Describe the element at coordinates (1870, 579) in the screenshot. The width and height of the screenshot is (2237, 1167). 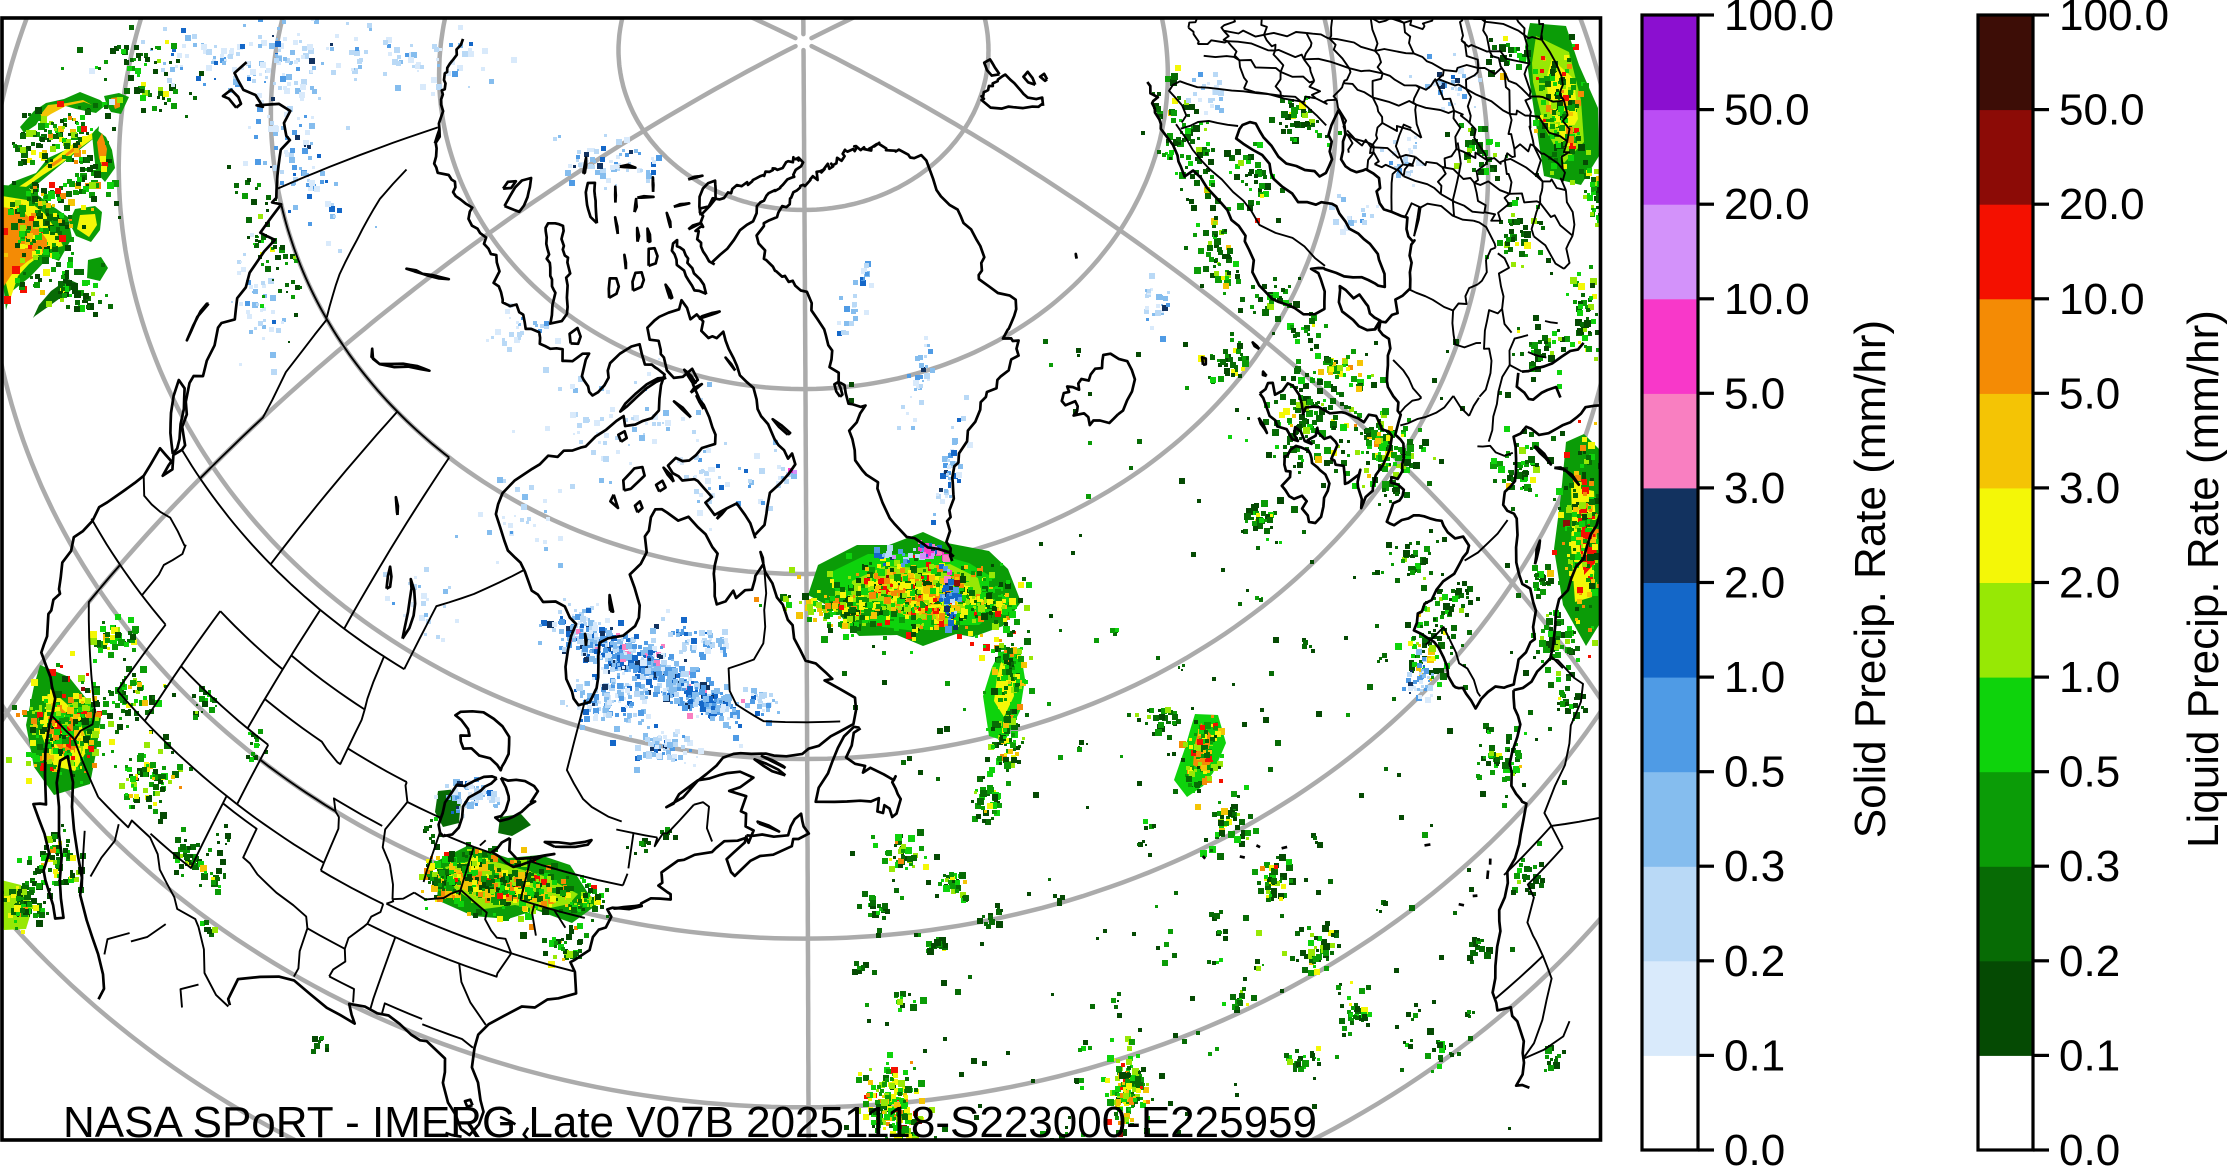
I see `svg-text: Solid Precip. Rate (mm/hr)` at that location.